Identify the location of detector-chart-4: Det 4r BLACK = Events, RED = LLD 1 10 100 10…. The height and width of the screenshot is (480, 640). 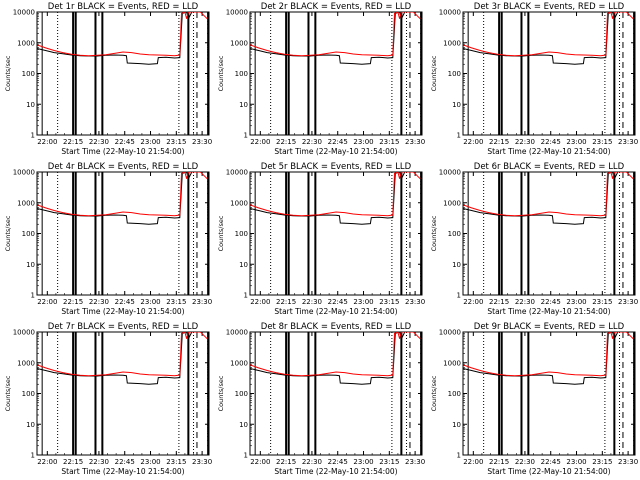
(108, 239).